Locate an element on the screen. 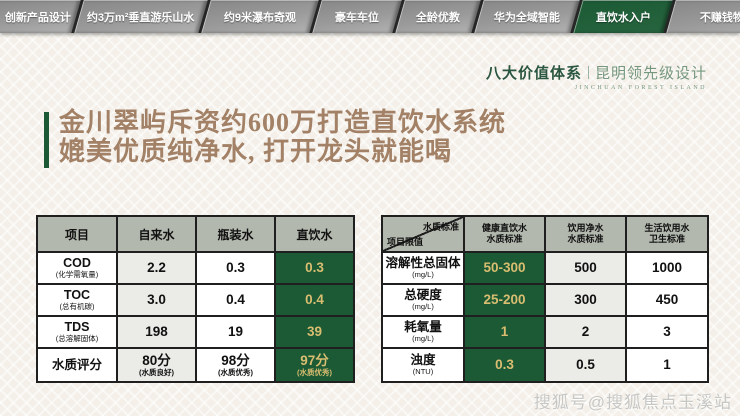  nav-tab-label: 约9米瀑布奇观 is located at coordinates (260, 17).